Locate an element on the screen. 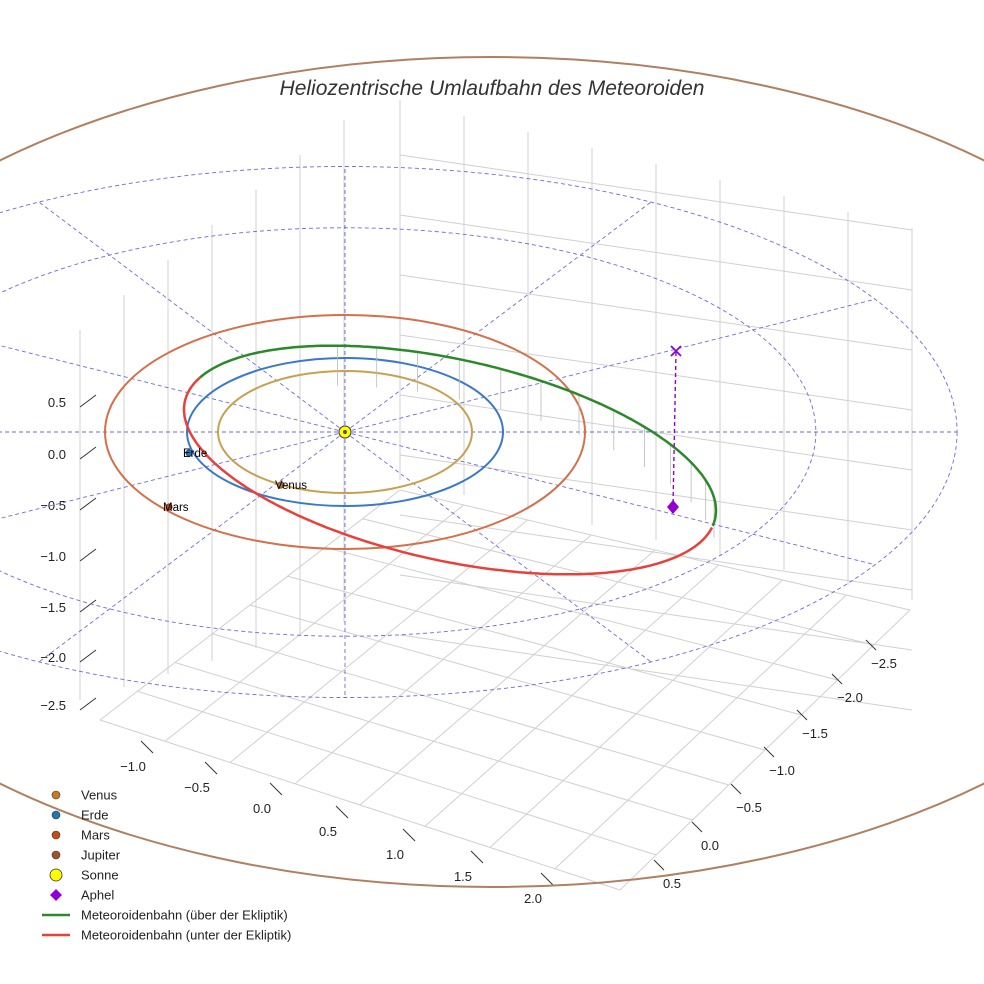 This screenshot has height=984, width=984. legend-label: Erde is located at coordinates (94, 815).